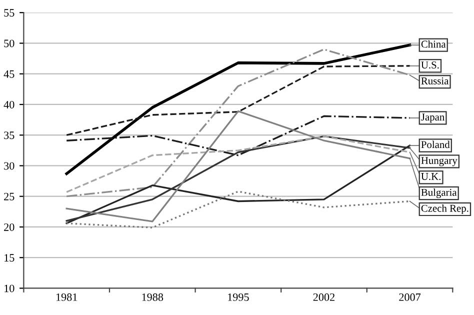 The height and width of the screenshot is (315, 474). I want to click on y-tick-label: 25, so click(9, 196).